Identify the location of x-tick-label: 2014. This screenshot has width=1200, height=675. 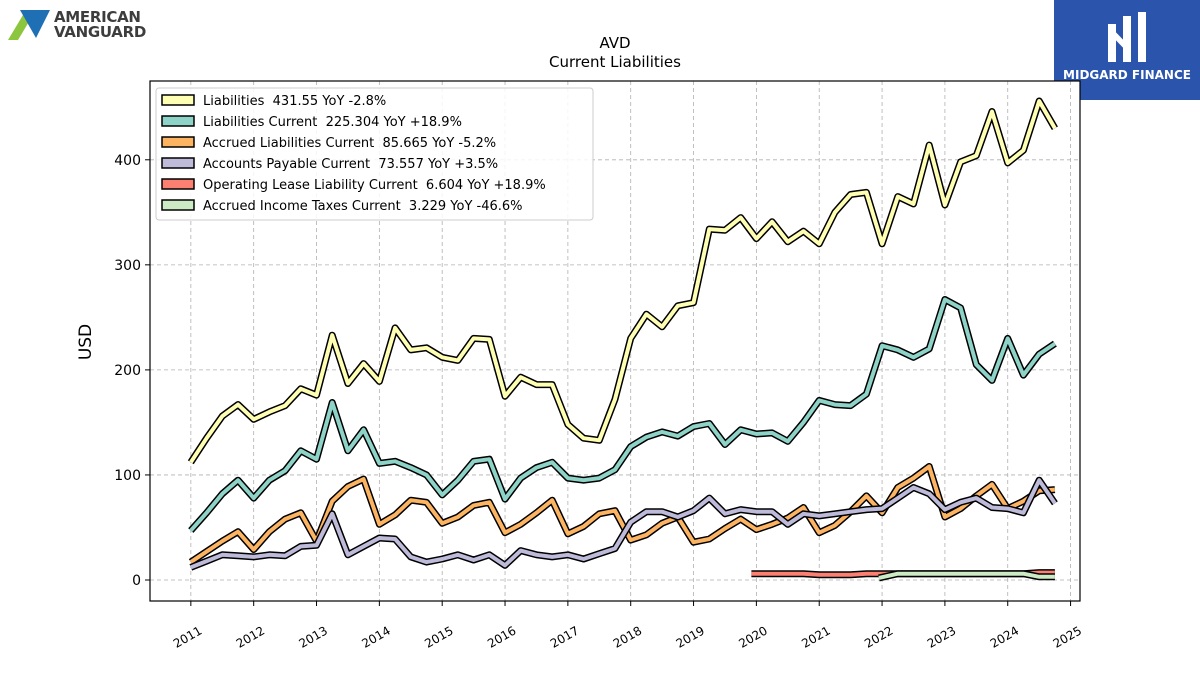
(375, 636).